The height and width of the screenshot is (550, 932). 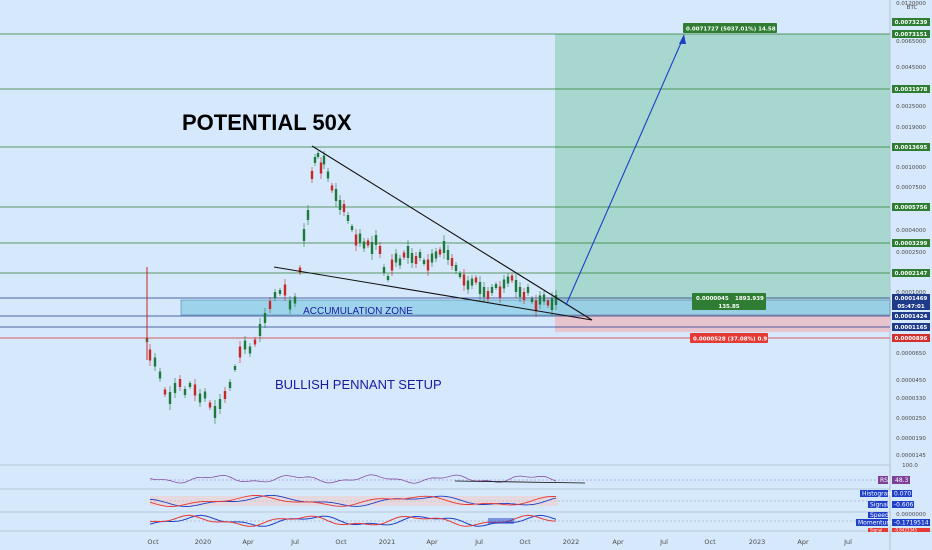 What do you see at coordinates (911, 168) in the screenshot?
I see `y-tick-label: 0.0010000` at bounding box center [911, 168].